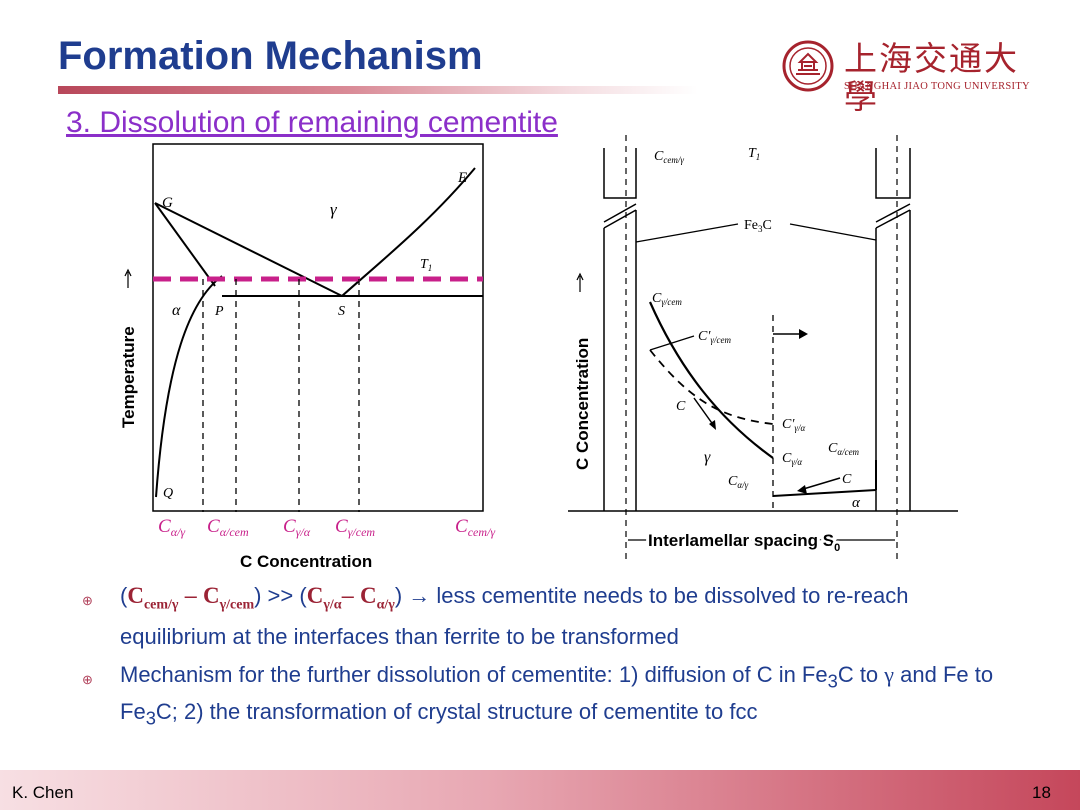  I want to click on alpha-diffusion-arrow, so click(820, 484).